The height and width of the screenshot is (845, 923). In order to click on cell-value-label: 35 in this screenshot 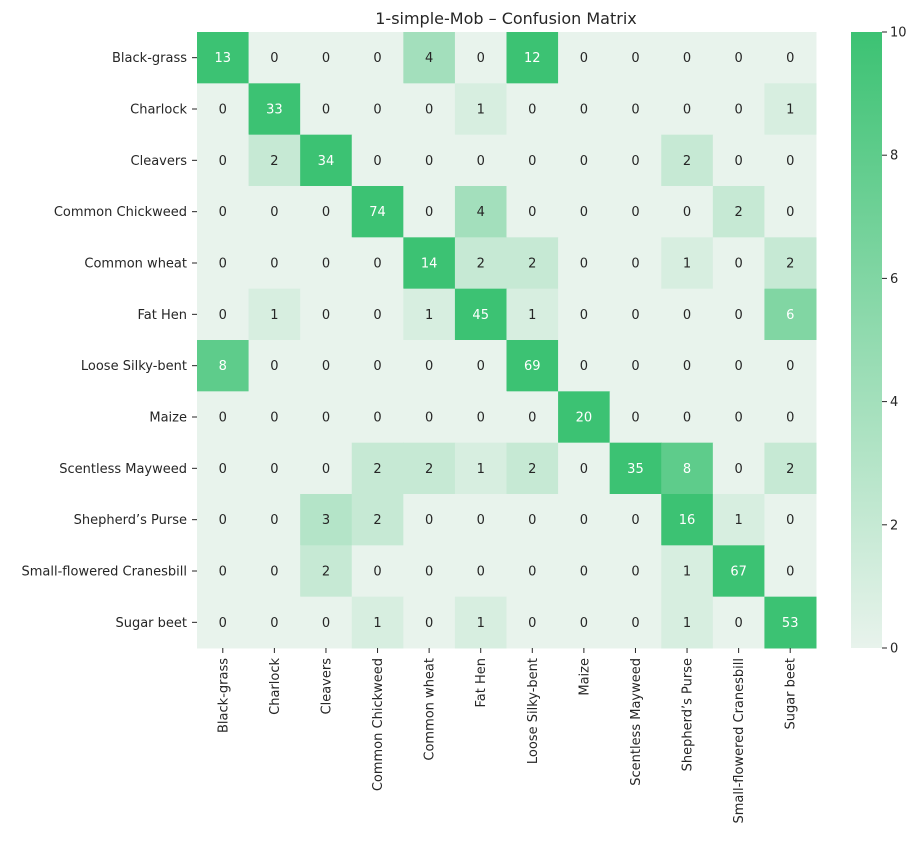, I will do `click(635, 469)`.